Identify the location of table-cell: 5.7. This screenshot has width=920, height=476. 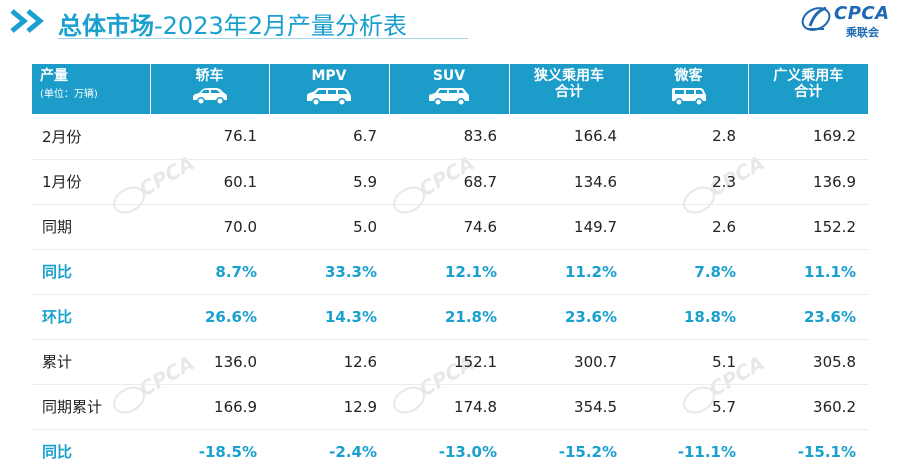
(688, 407).